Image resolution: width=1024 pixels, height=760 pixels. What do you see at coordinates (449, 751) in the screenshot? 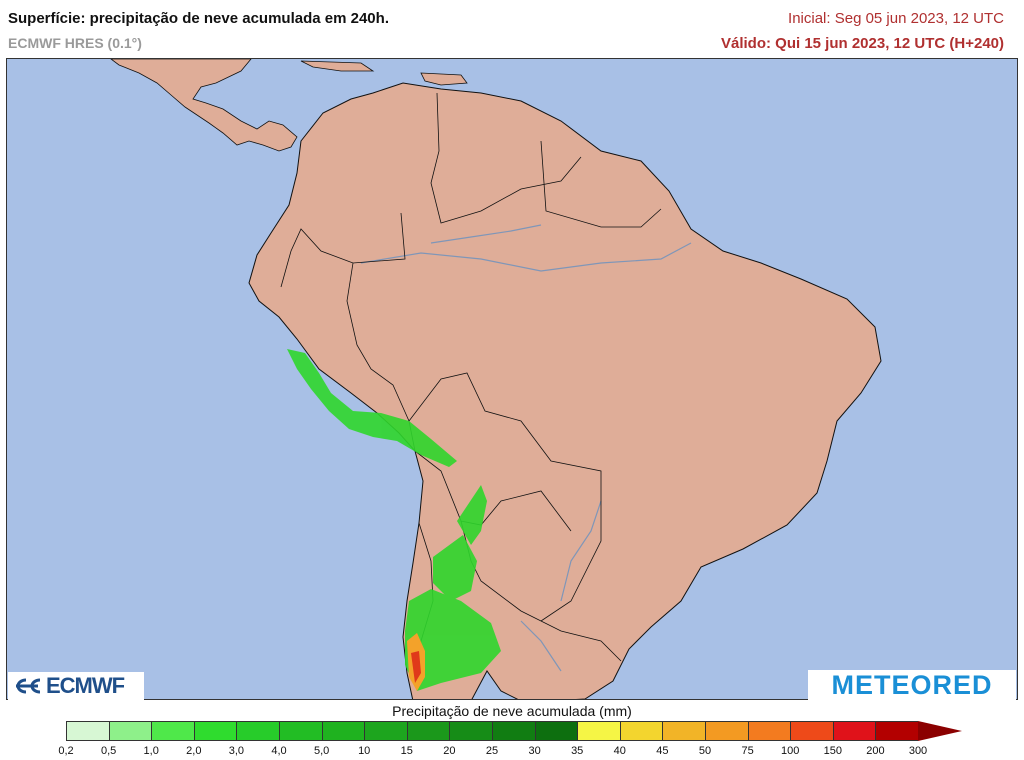
I see `colorbar-tick-label: 20` at bounding box center [449, 751].